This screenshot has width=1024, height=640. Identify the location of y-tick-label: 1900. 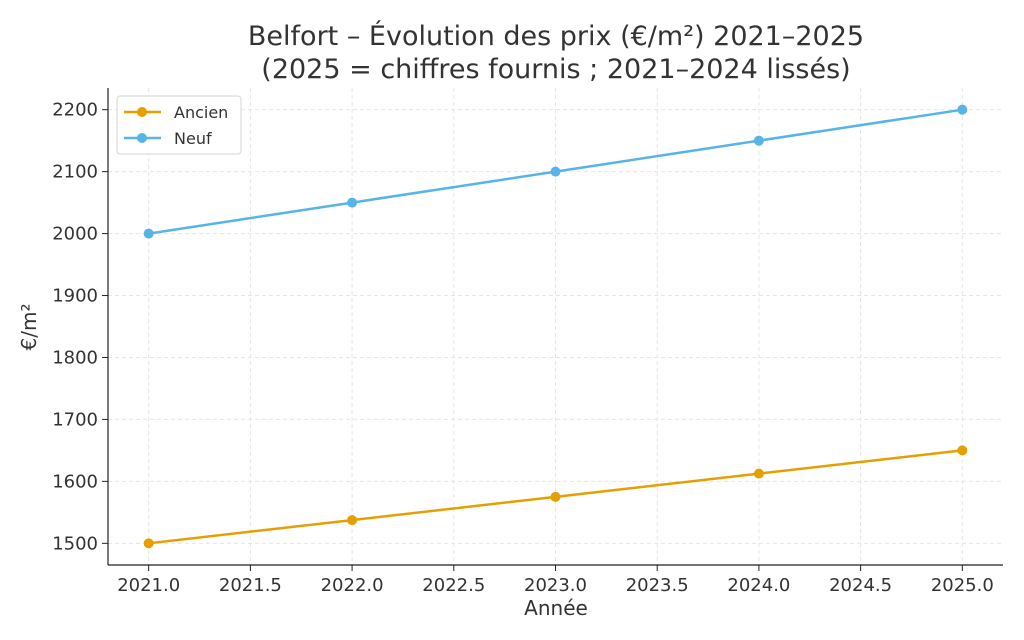
(75, 296).